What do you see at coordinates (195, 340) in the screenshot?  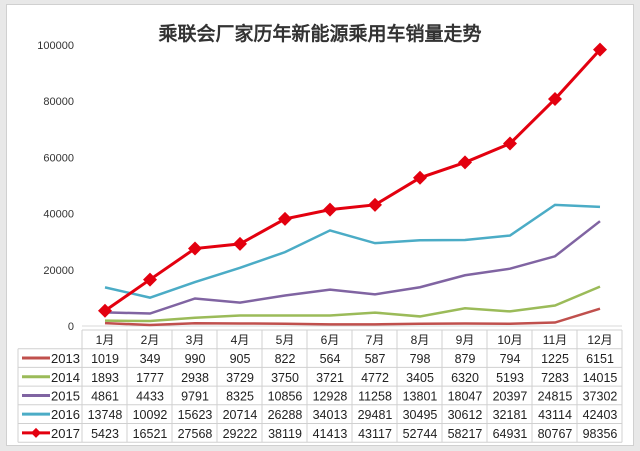 I see `x-tick-label: 3月` at bounding box center [195, 340].